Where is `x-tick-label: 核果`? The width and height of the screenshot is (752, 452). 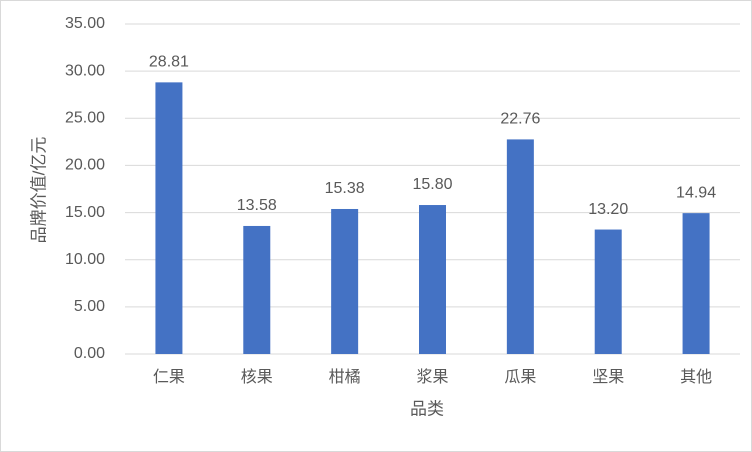
x-tick-label: 核果 is located at coordinates (257, 377).